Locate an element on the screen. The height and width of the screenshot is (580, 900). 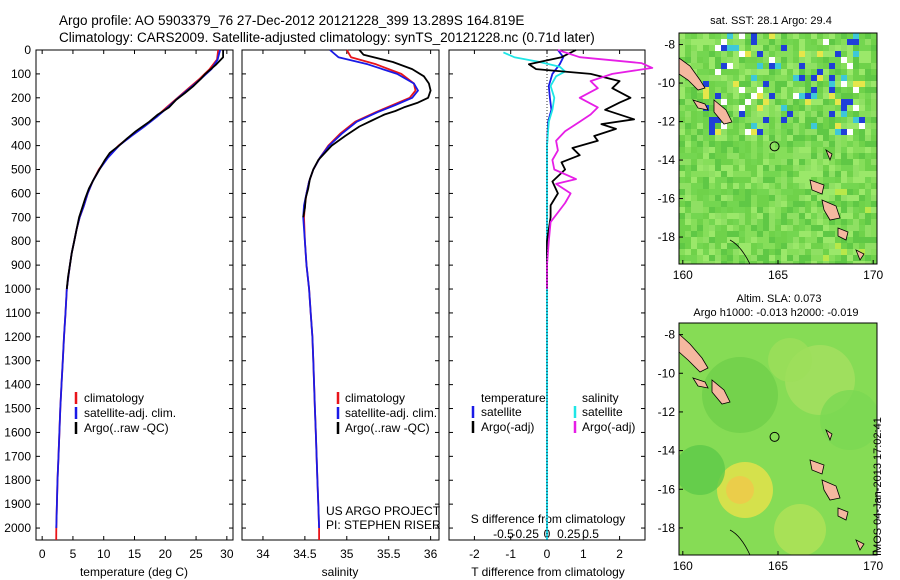
sla-blobs is located at coordinates (778, 446).